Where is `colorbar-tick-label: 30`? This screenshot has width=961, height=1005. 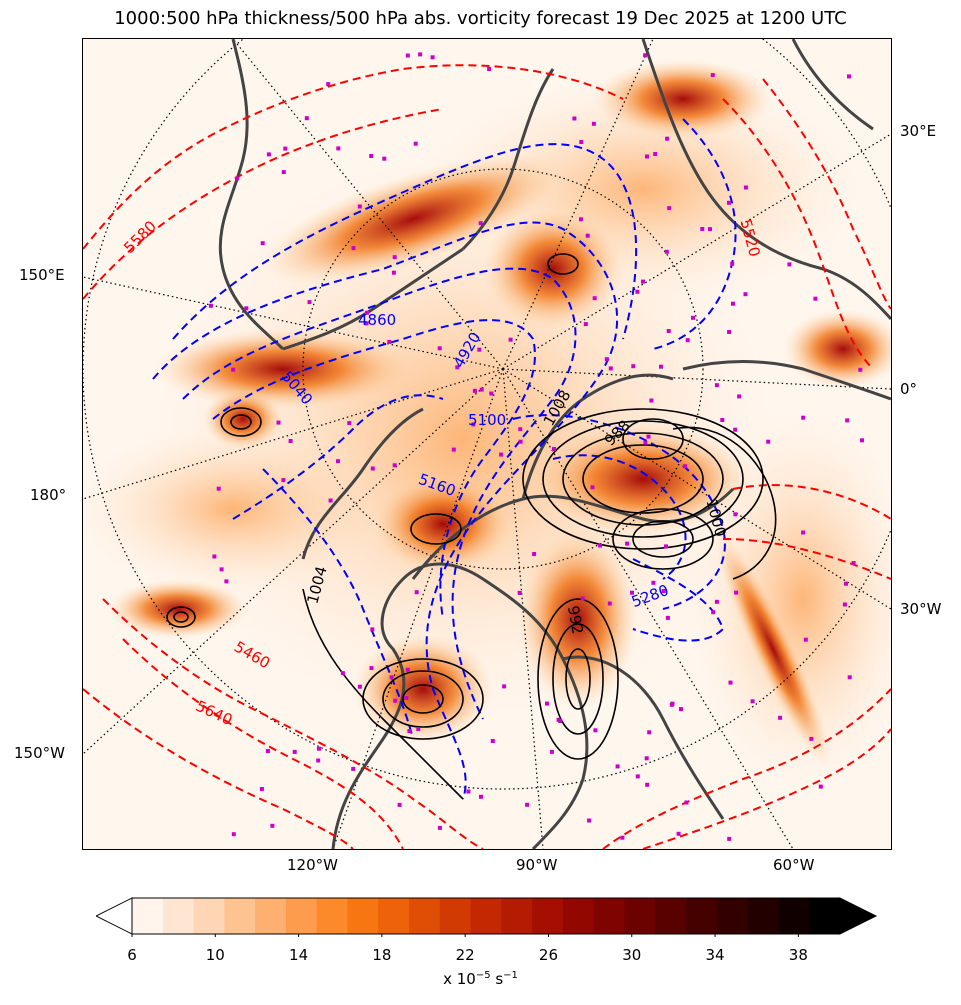
colorbar-tick-label: 30 is located at coordinates (632, 955).